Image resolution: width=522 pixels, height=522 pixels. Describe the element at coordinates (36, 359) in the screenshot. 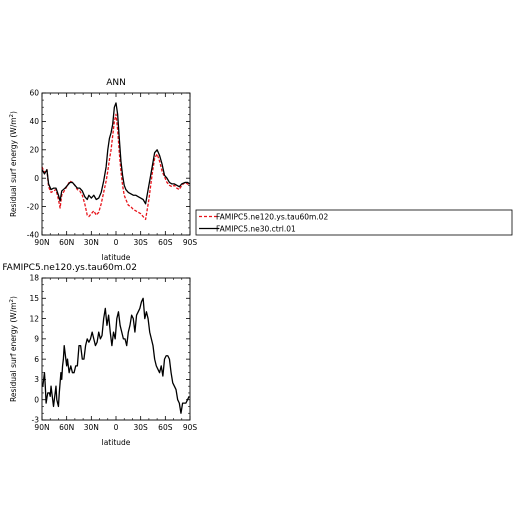

I see `panel-2-y-tick-label-3: 6` at that location.